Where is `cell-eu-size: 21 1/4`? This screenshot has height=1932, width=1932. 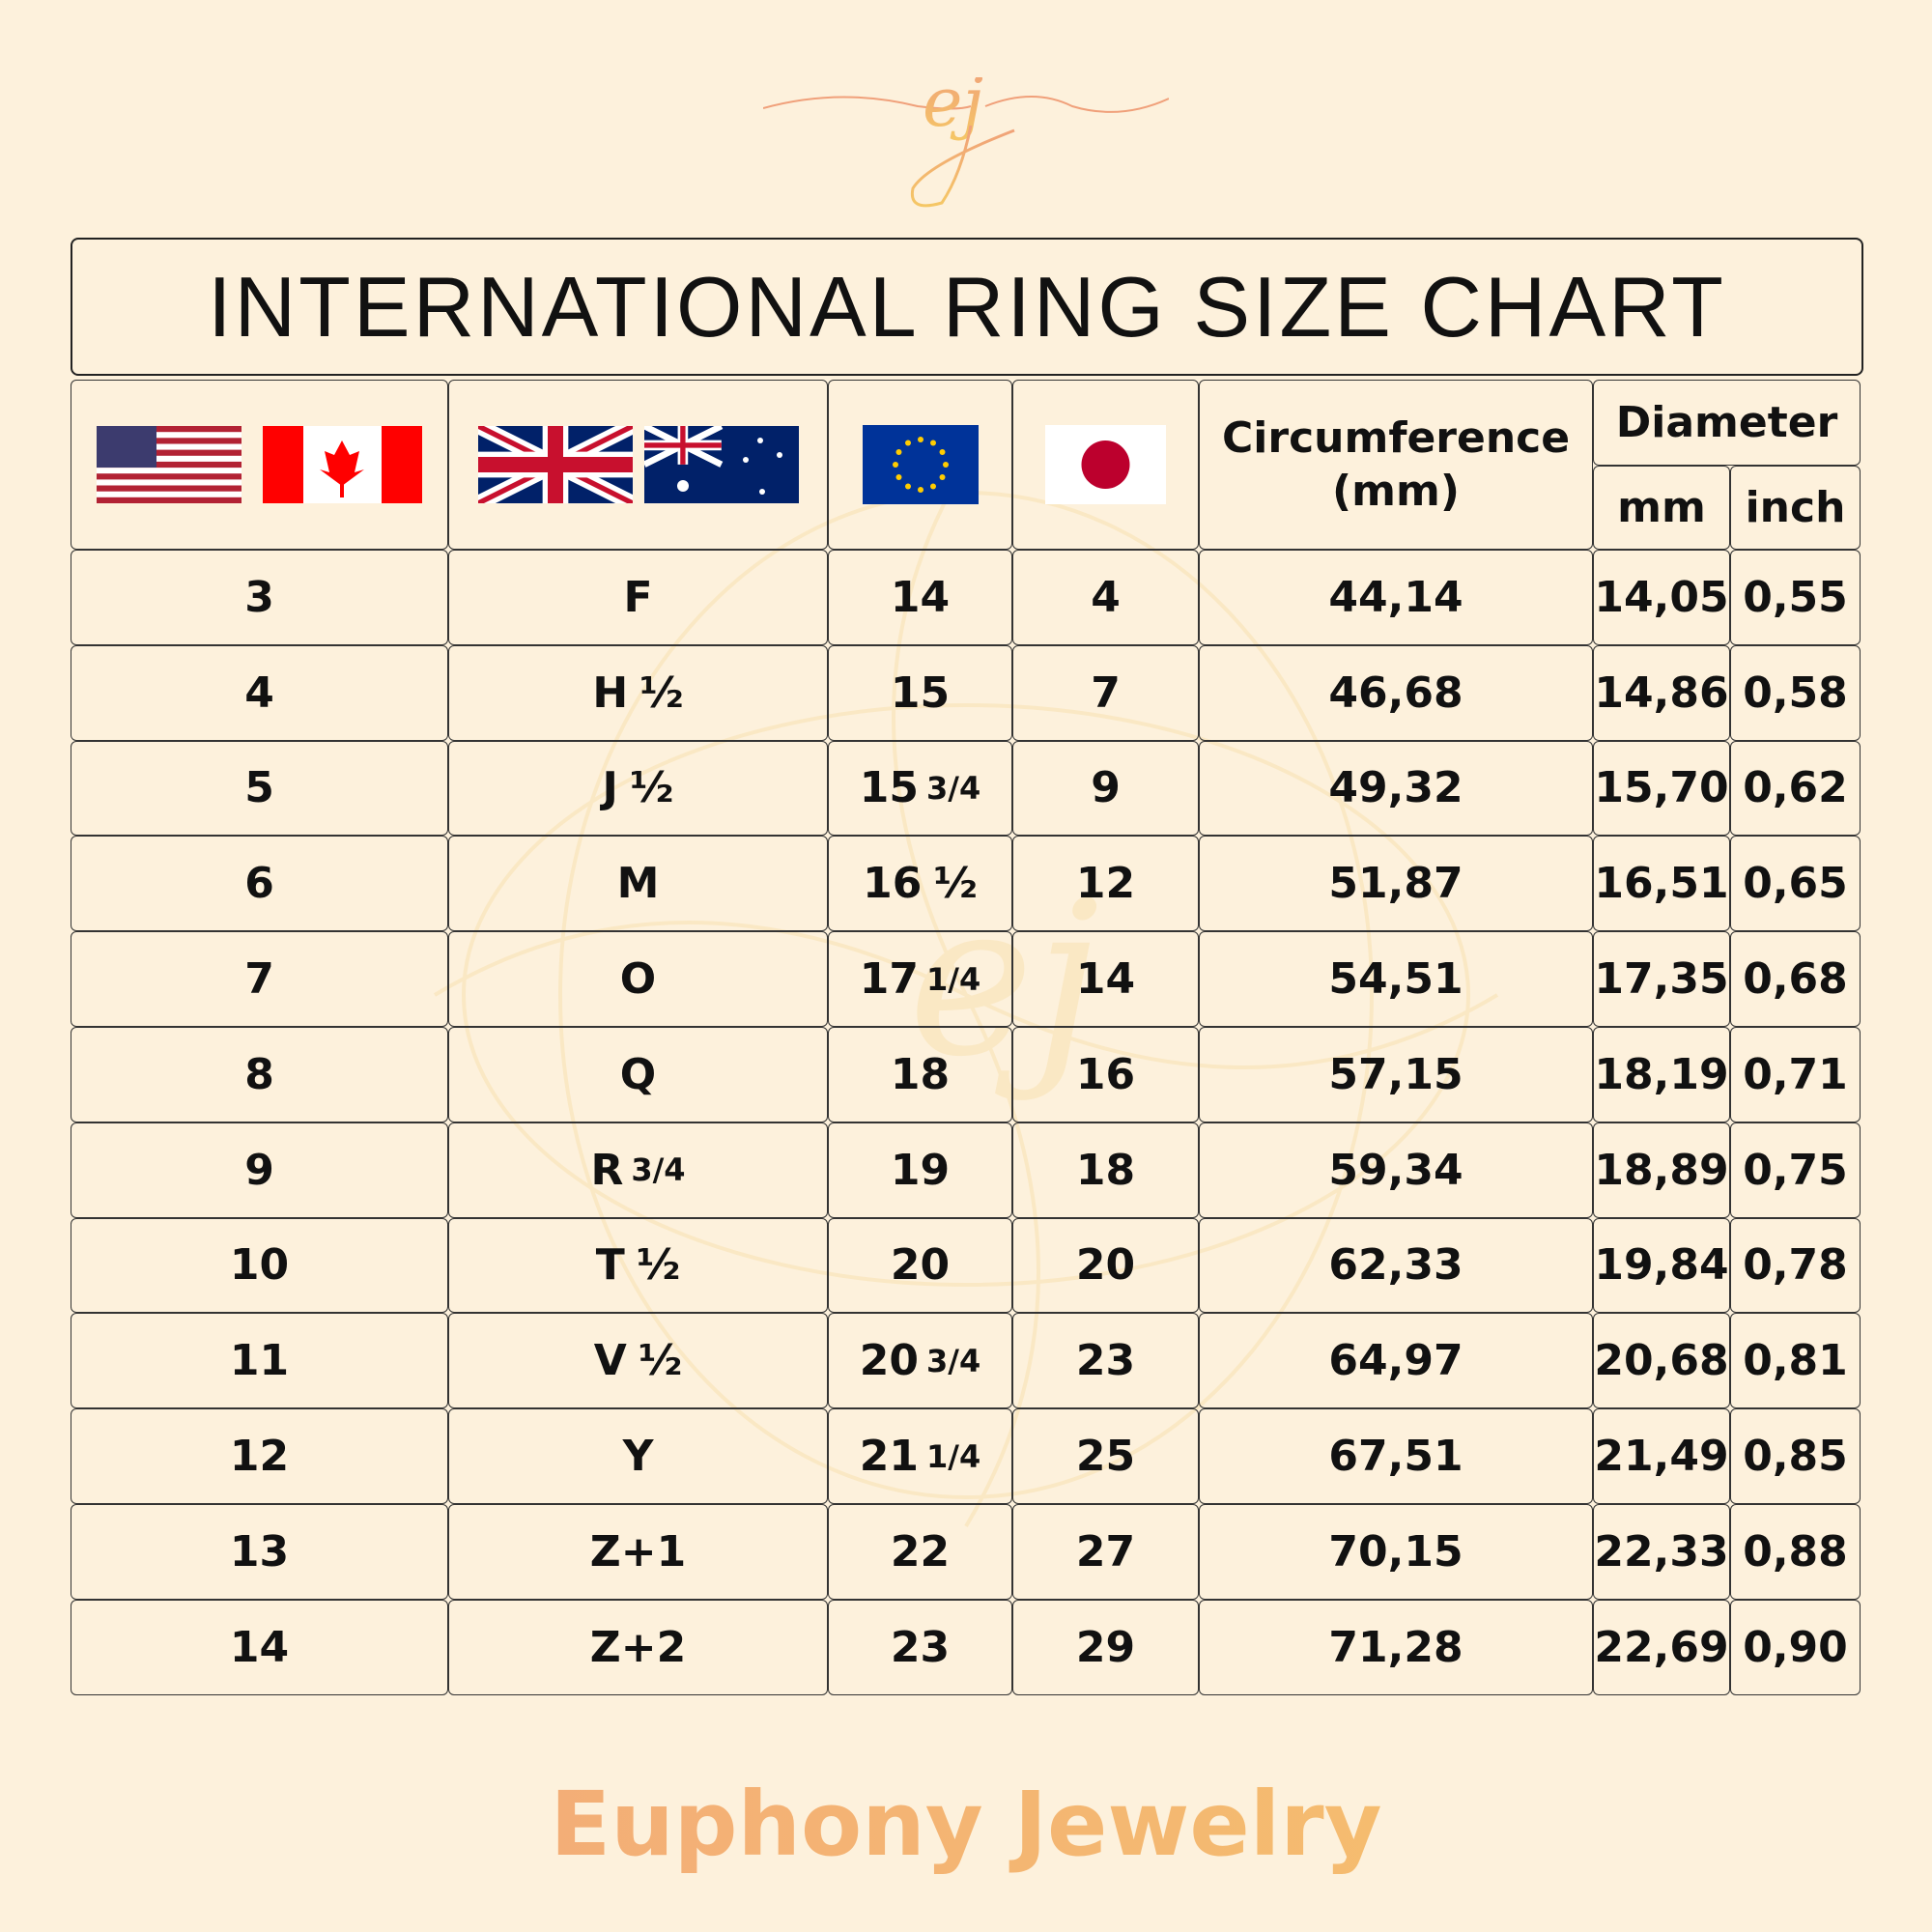 cell-eu-size: 21 1/4 is located at coordinates (920, 1456).